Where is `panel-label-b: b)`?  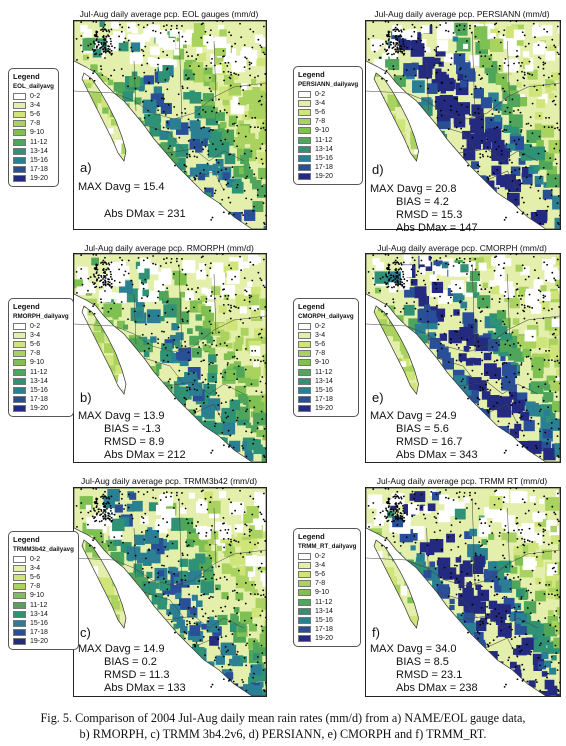
panel-label-b: b) is located at coordinates (86, 397).